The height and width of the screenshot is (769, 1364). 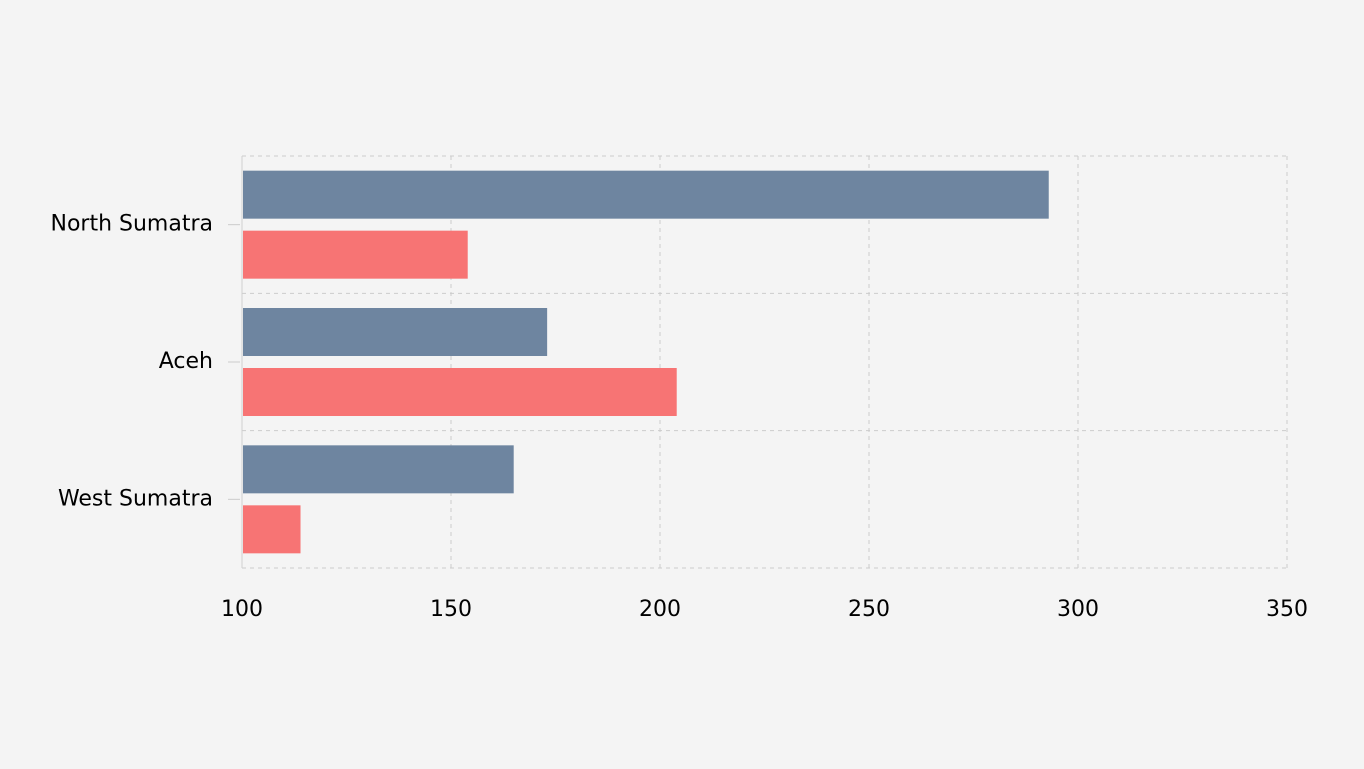 What do you see at coordinates (132, 224) in the screenshot?
I see `y-tick-label: North Sumatra` at bounding box center [132, 224].